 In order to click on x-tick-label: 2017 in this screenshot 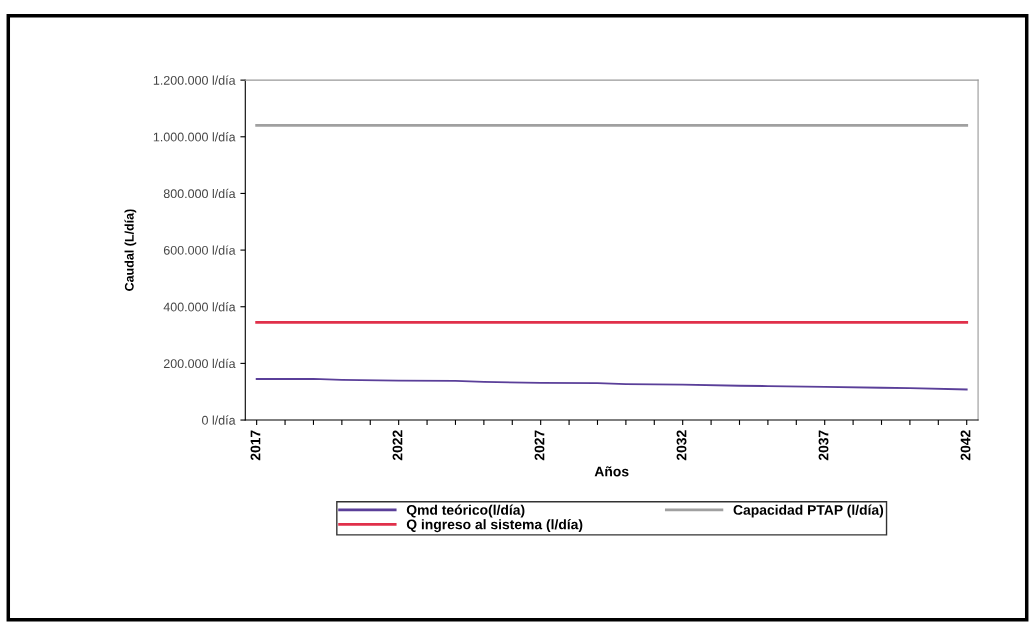, I will do `click(255, 445)`.